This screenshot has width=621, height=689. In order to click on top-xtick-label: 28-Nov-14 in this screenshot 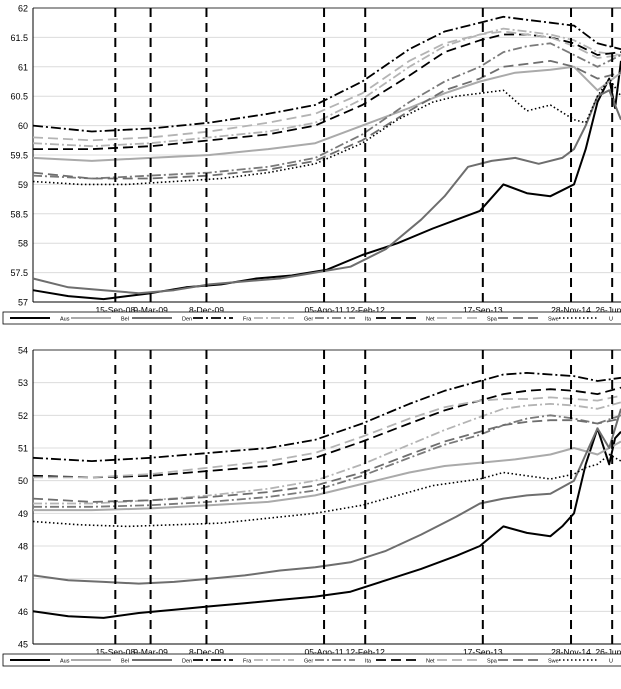, I will do `click(571, 310)`.